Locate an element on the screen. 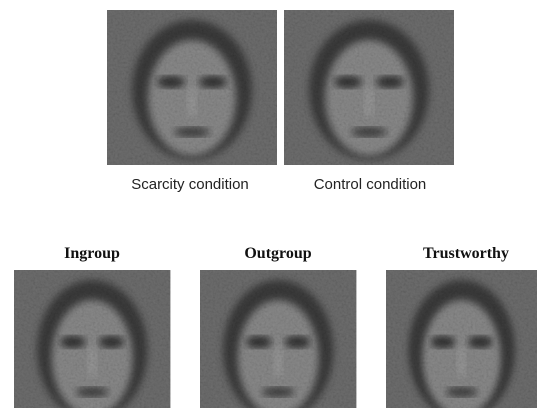  outgroup-image is located at coordinates (278, 339).